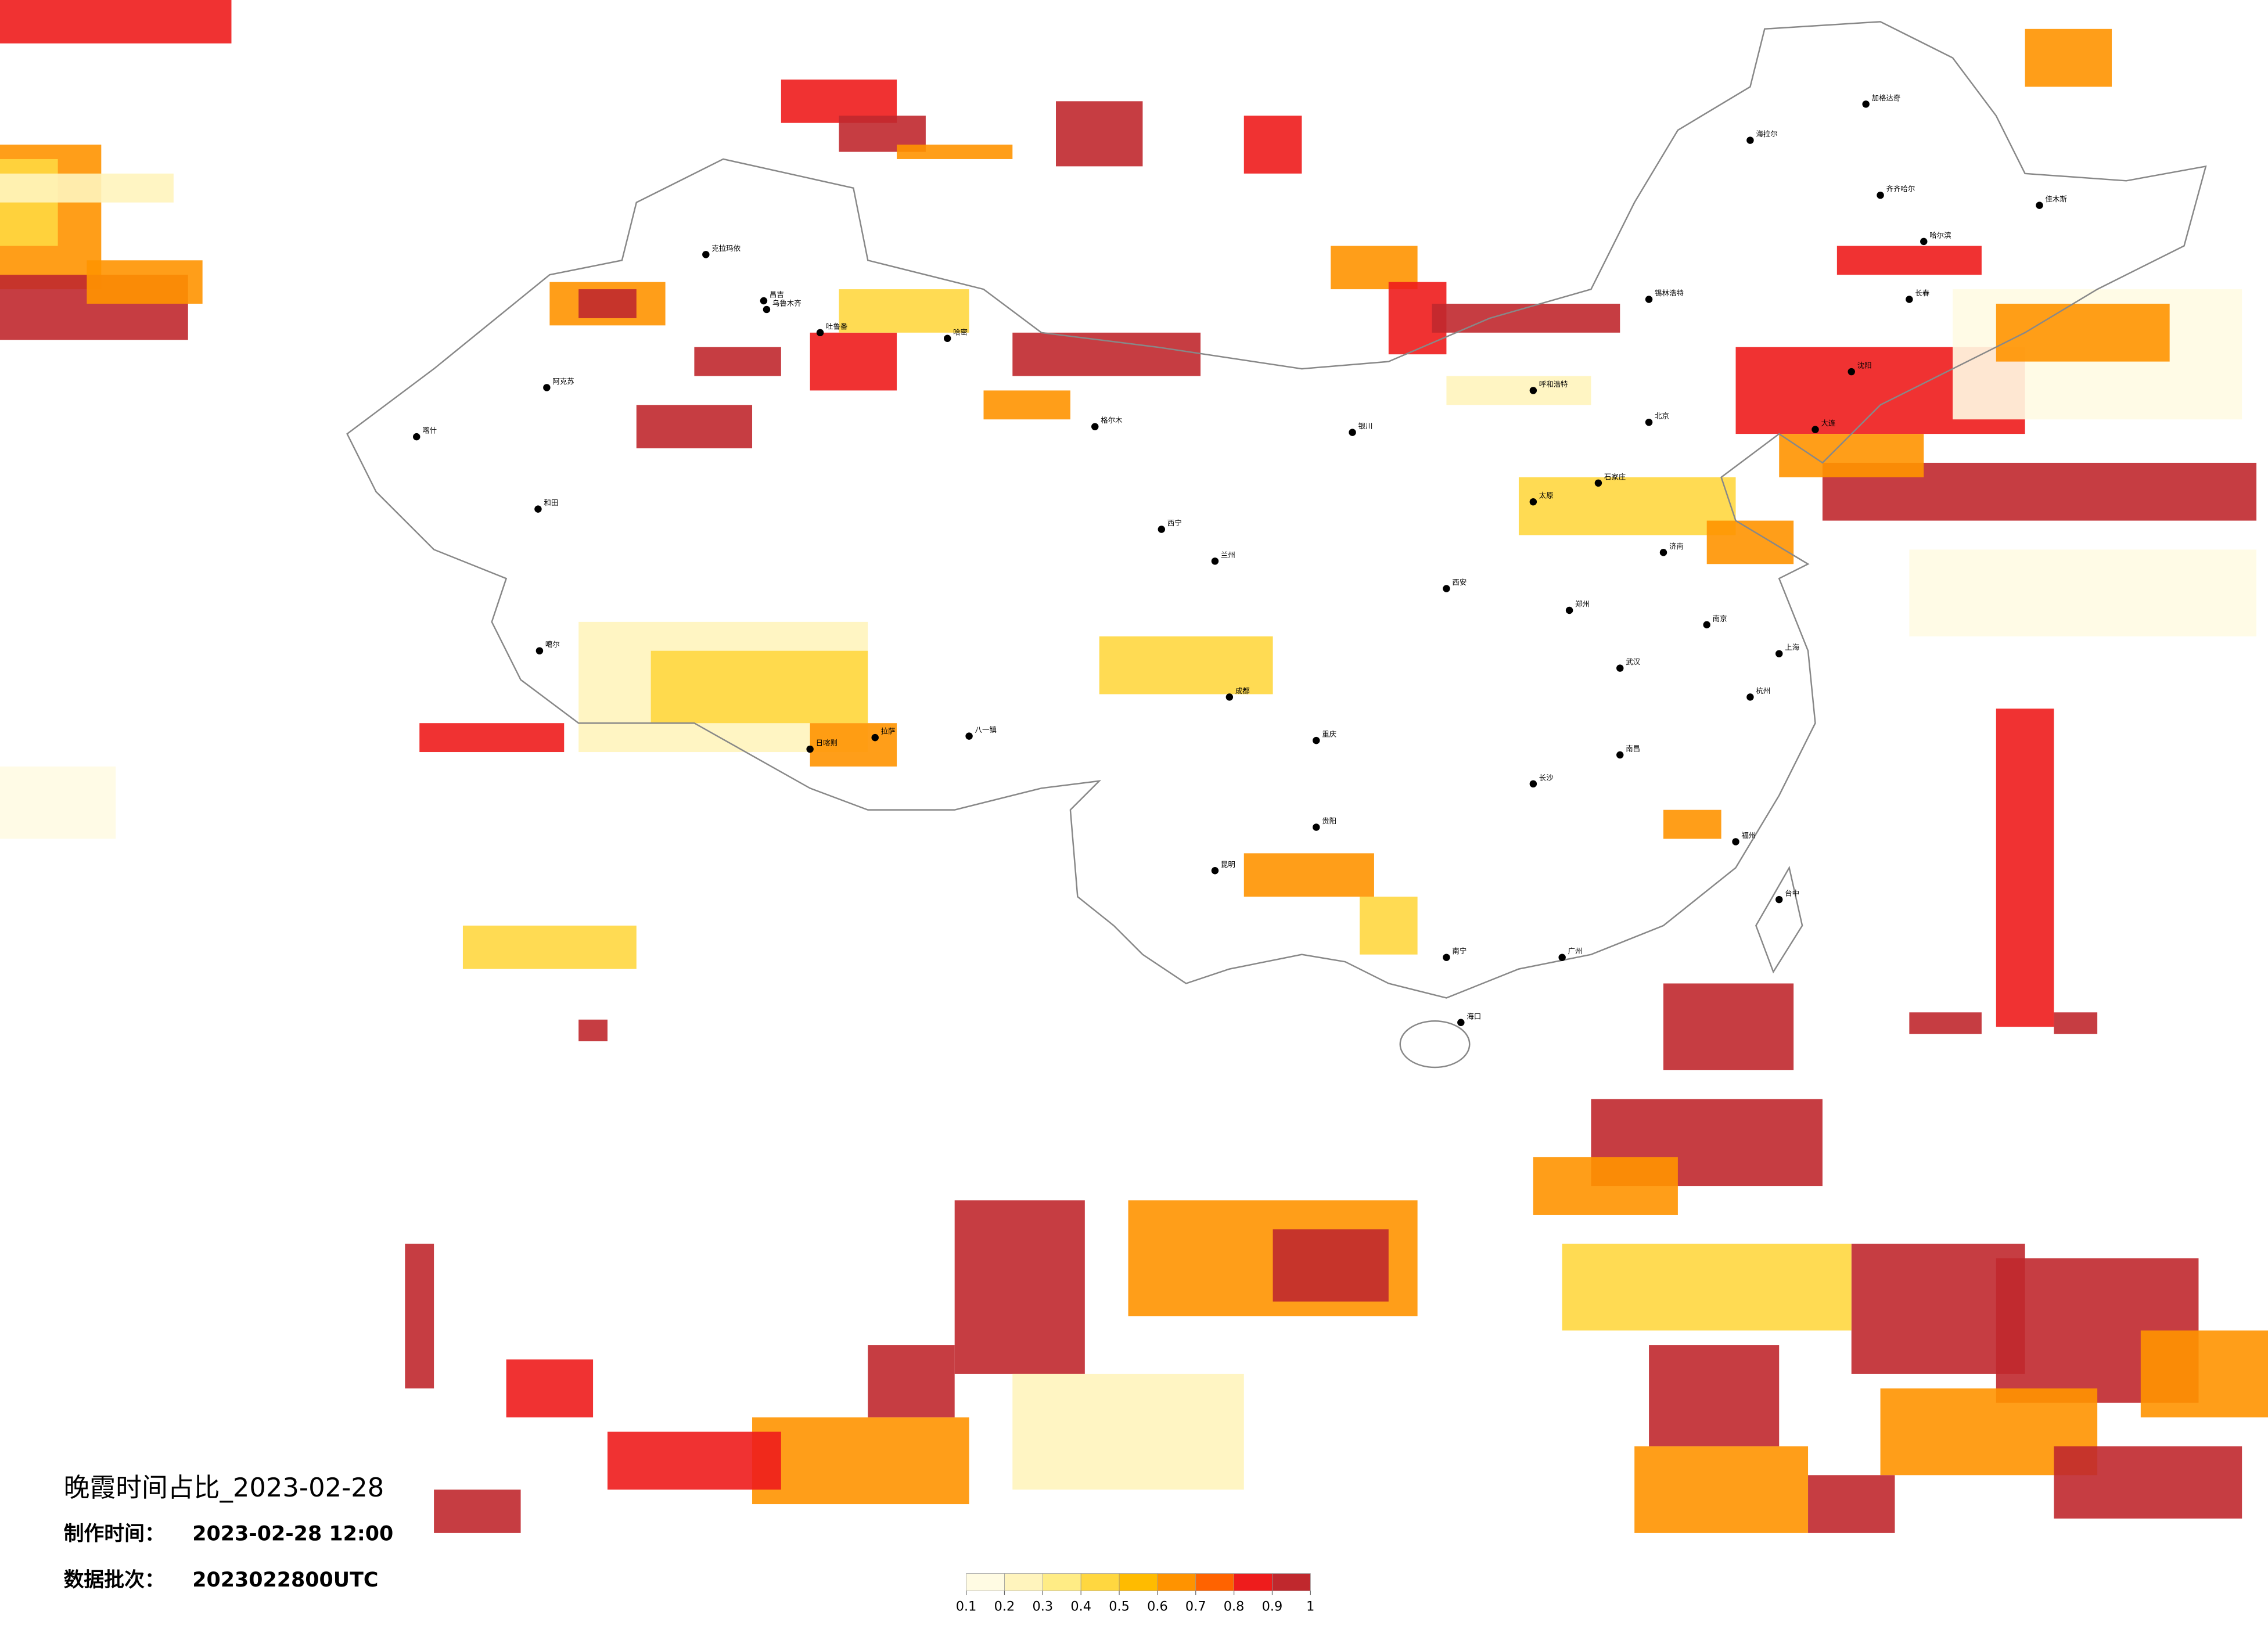 The height and width of the screenshot is (1626, 2268). What do you see at coordinates (1763, 690) in the screenshot?
I see `city-label: 杭州` at bounding box center [1763, 690].